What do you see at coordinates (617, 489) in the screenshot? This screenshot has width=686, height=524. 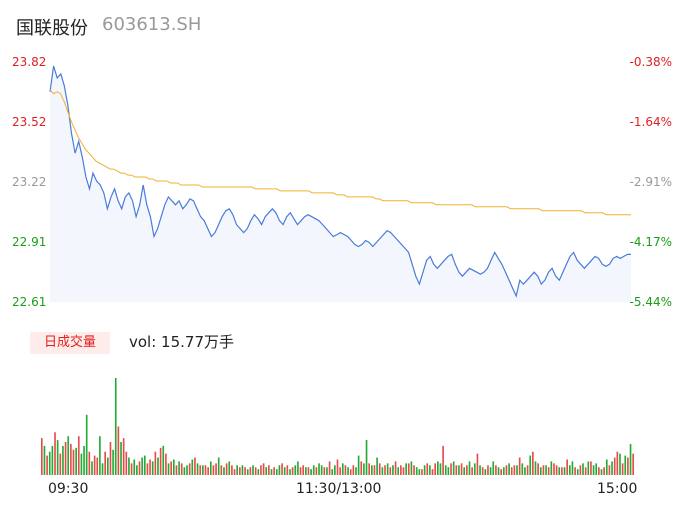 I see `x-label-close: 15:00` at bounding box center [617, 489].